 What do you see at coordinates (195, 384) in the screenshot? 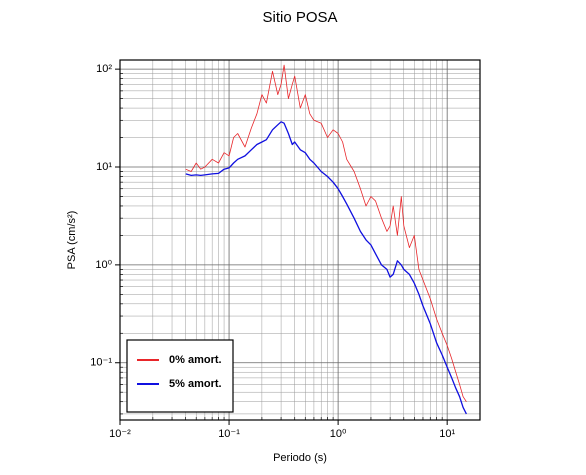
I see `legend-label: 5% amort.` at bounding box center [195, 384].